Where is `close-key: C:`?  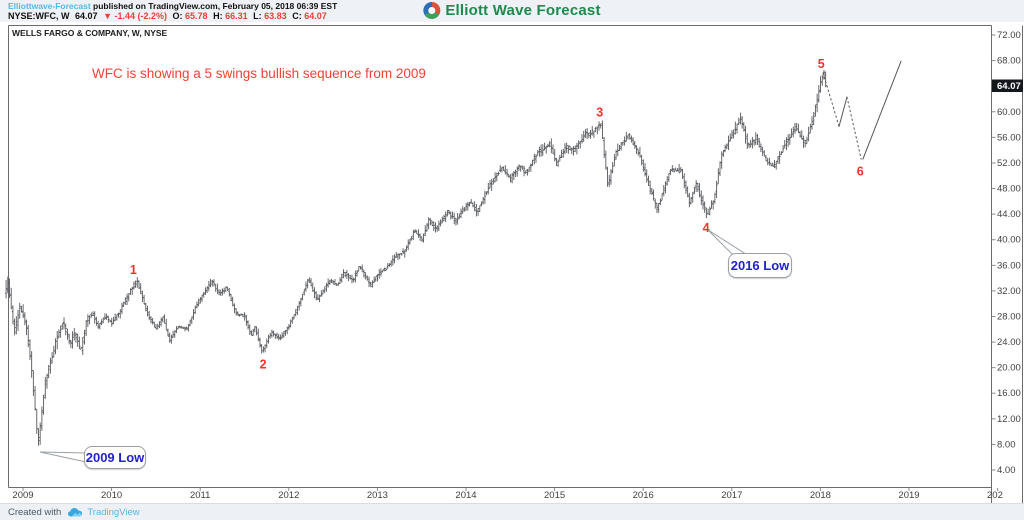 close-key: C: is located at coordinates (297, 16).